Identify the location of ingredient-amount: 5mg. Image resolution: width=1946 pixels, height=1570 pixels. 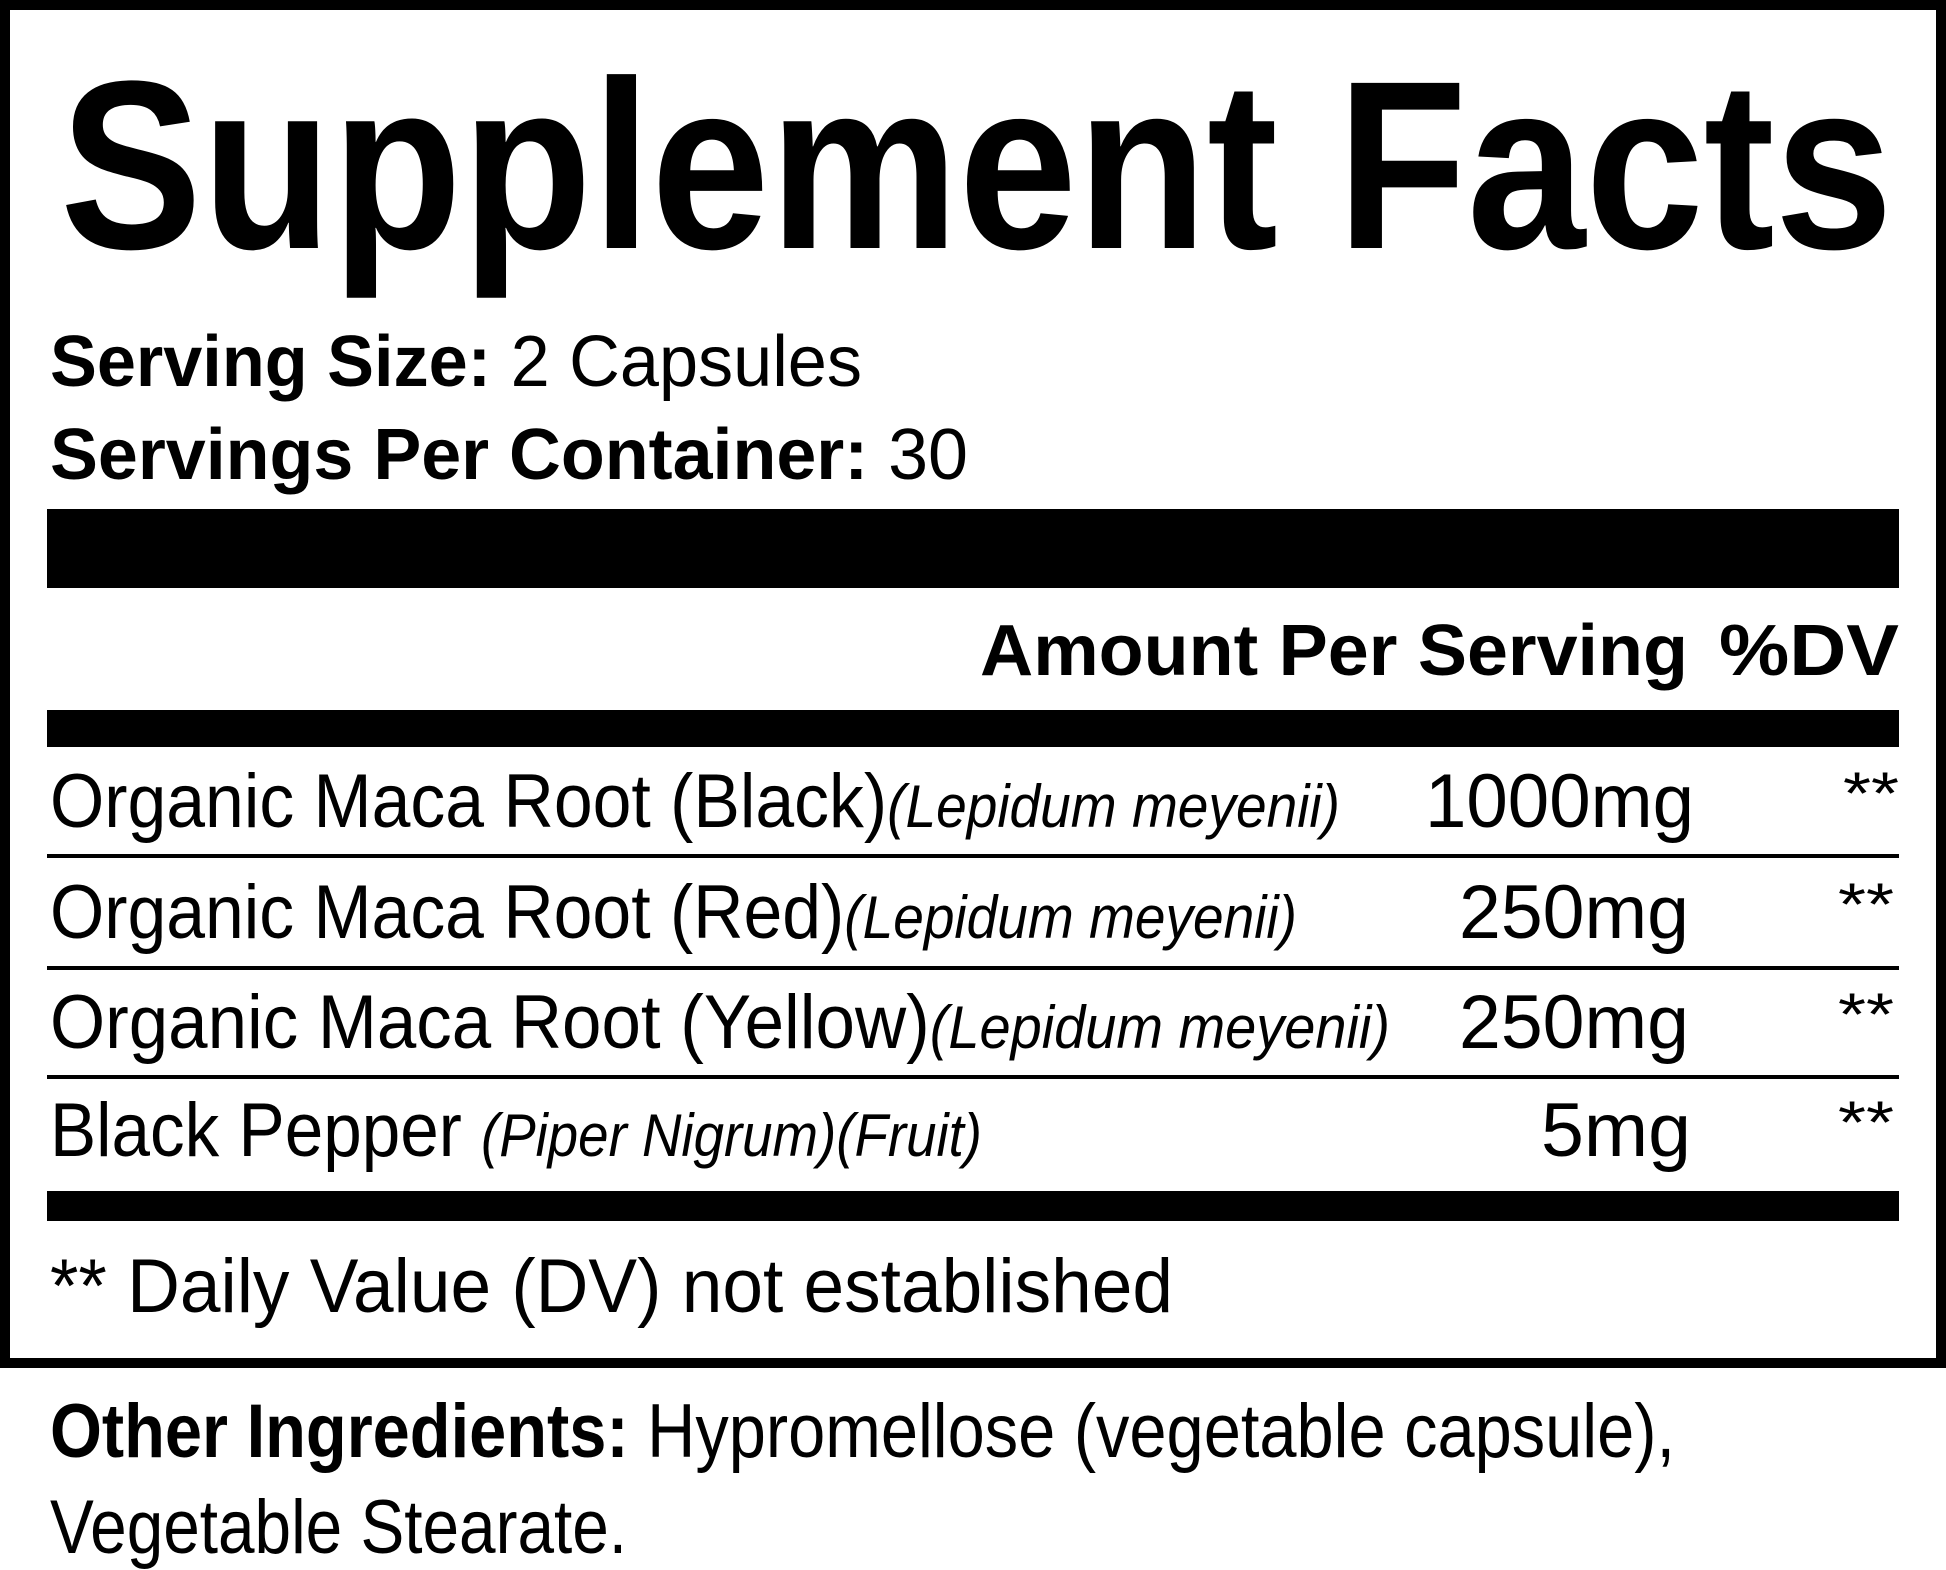
(1616, 1130).